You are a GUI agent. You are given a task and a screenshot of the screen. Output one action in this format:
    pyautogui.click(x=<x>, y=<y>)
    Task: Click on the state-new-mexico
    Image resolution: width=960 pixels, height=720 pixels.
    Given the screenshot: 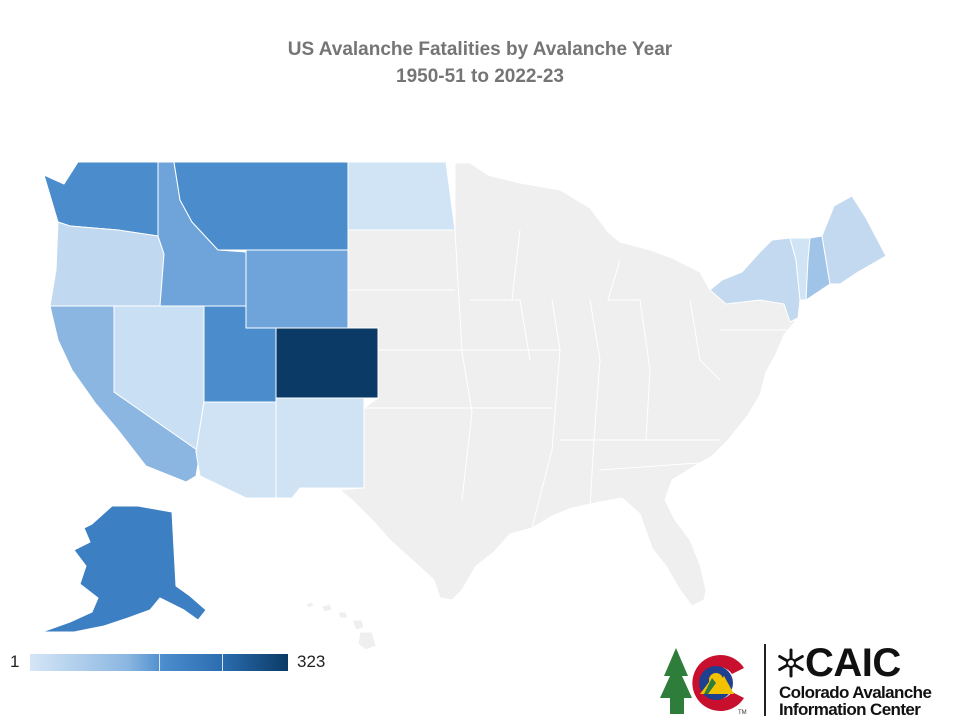 What is the action you would take?
    pyautogui.click(x=320, y=448)
    